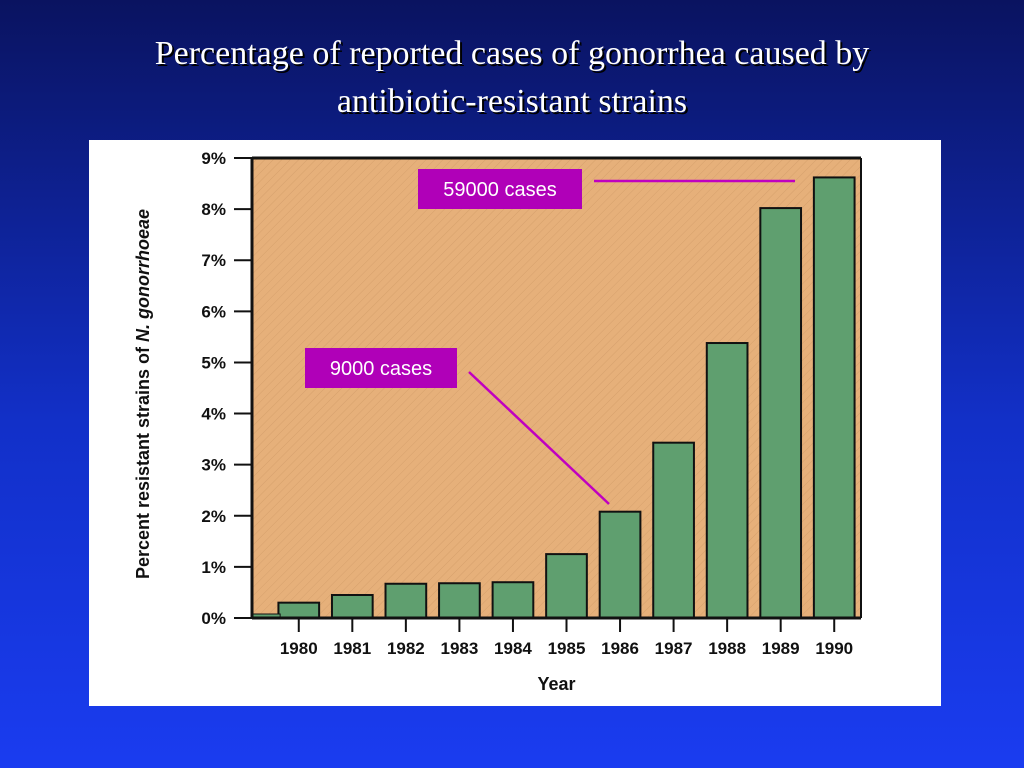  What do you see at coordinates (556, 684) in the screenshot?
I see `x-axis-title: Year` at bounding box center [556, 684].